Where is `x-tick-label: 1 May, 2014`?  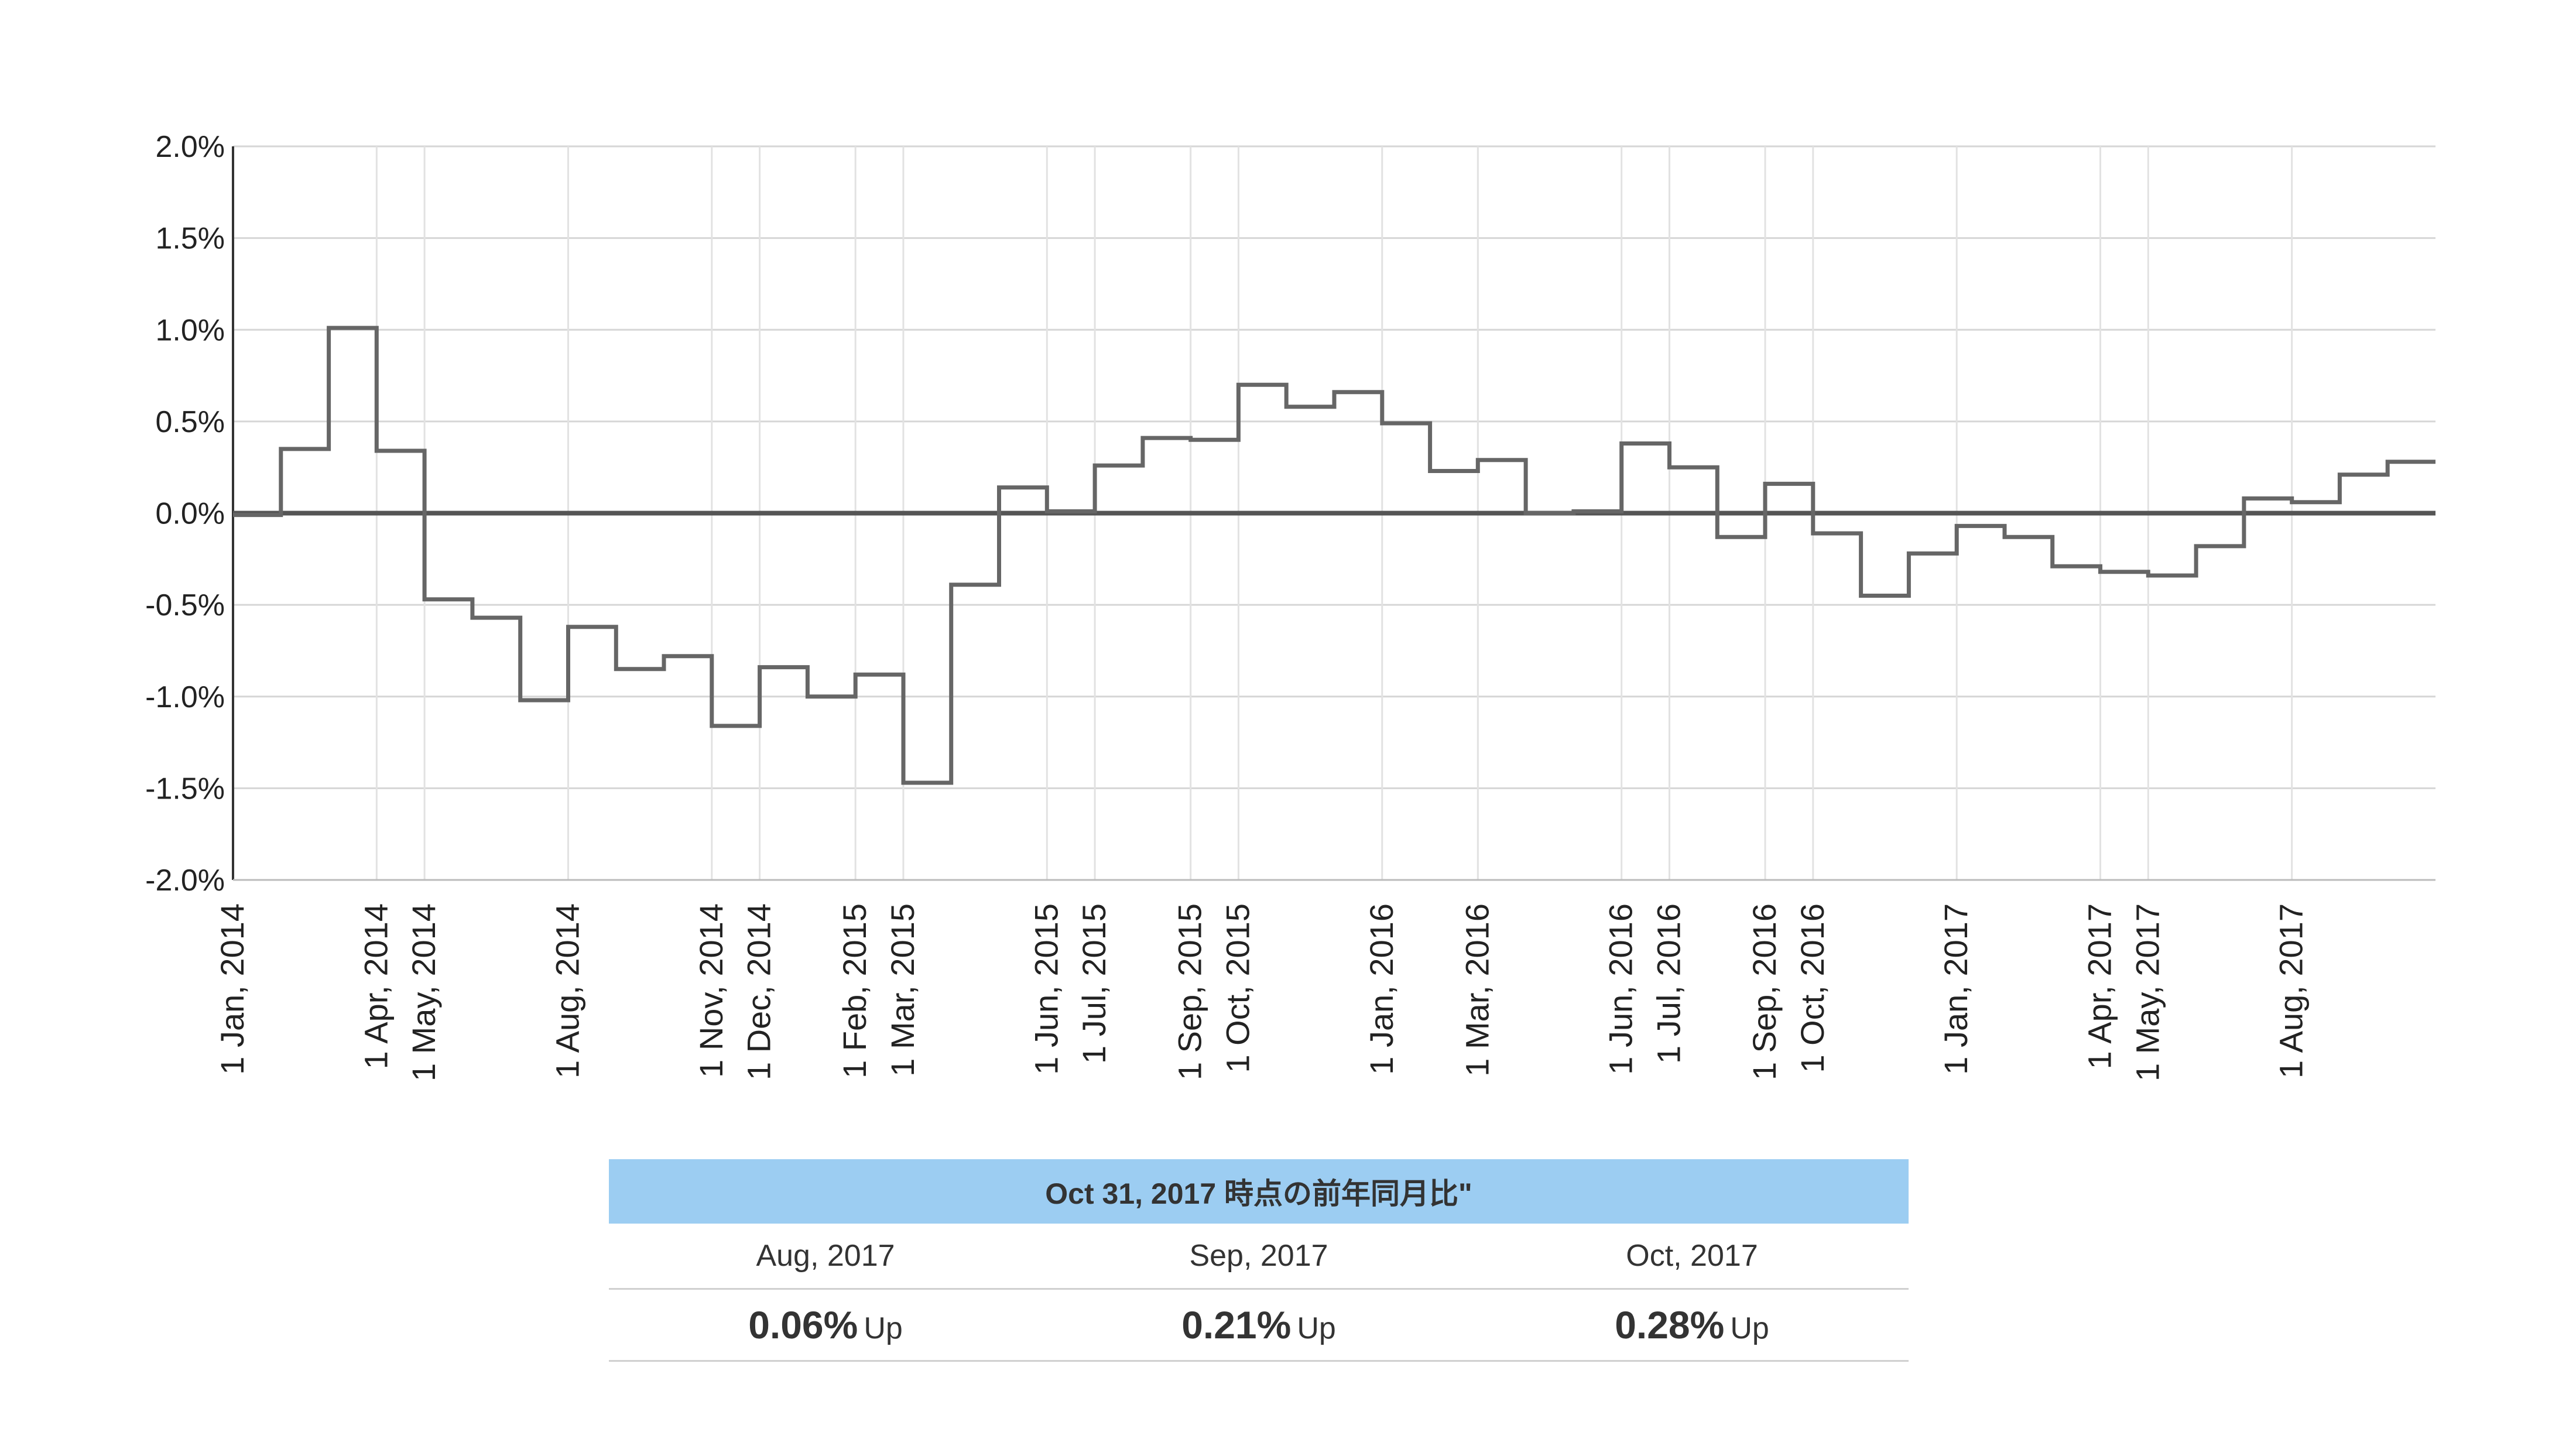
x-tick-label: 1 May, 2014 is located at coordinates (423, 992).